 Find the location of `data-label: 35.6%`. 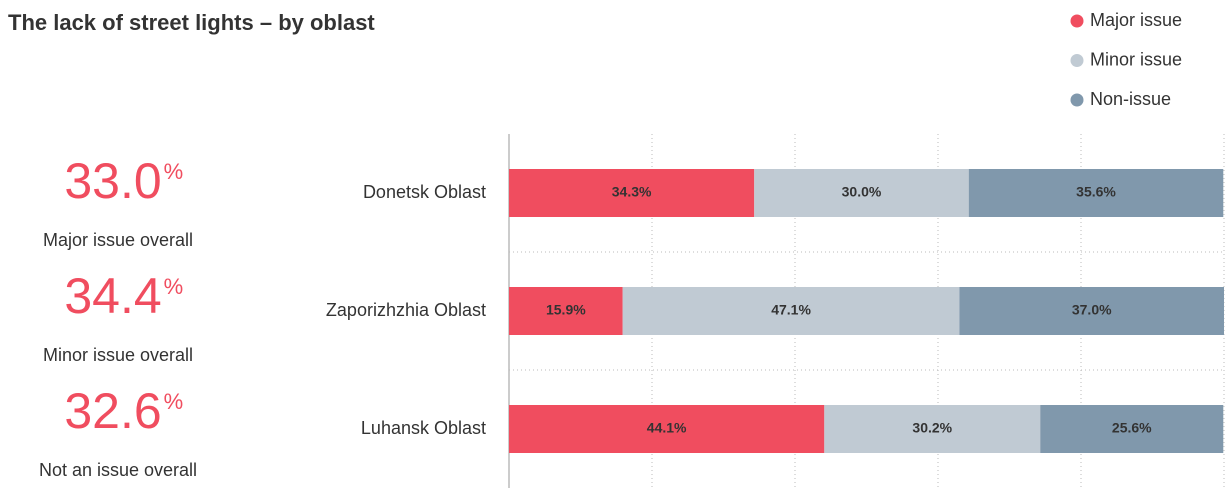

data-label: 35.6% is located at coordinates (1096, 192).